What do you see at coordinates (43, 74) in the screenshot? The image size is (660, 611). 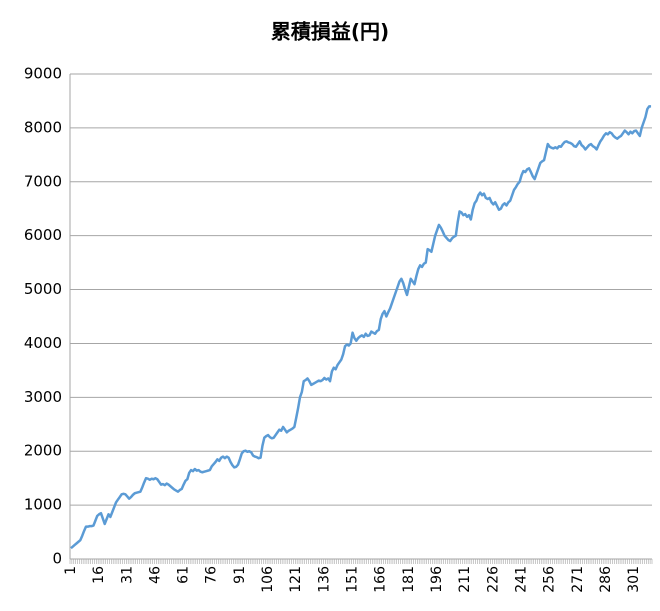 I see `y-tick-label: 9000` at bounding box center [43, 74].